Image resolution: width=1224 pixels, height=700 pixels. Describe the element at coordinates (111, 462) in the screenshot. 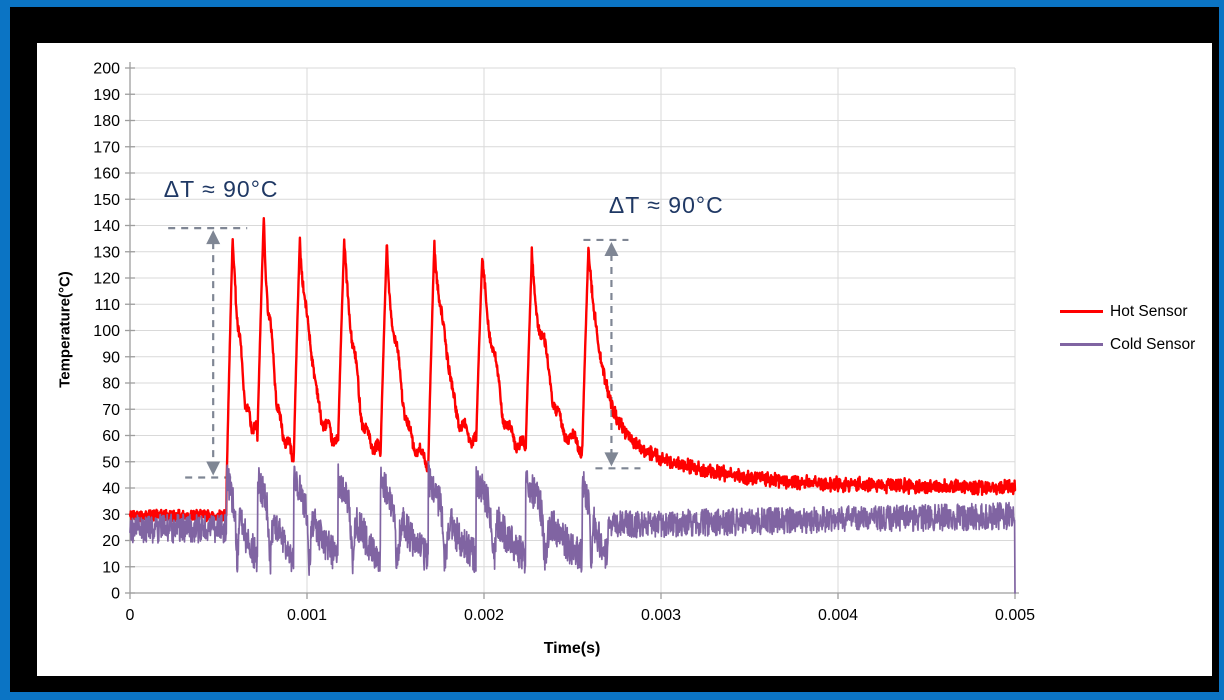

I see `y-tick-label: 50` at that location.